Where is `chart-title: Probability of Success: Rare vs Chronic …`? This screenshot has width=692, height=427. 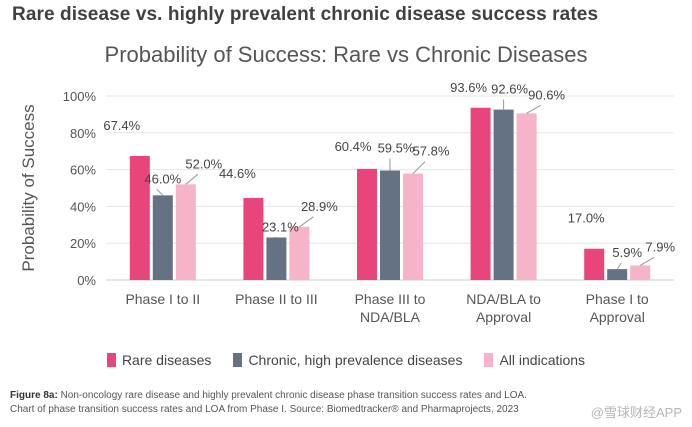
chart-title: Probability of Success: Rare vs Chronic … is located at coordinates (346, 54).